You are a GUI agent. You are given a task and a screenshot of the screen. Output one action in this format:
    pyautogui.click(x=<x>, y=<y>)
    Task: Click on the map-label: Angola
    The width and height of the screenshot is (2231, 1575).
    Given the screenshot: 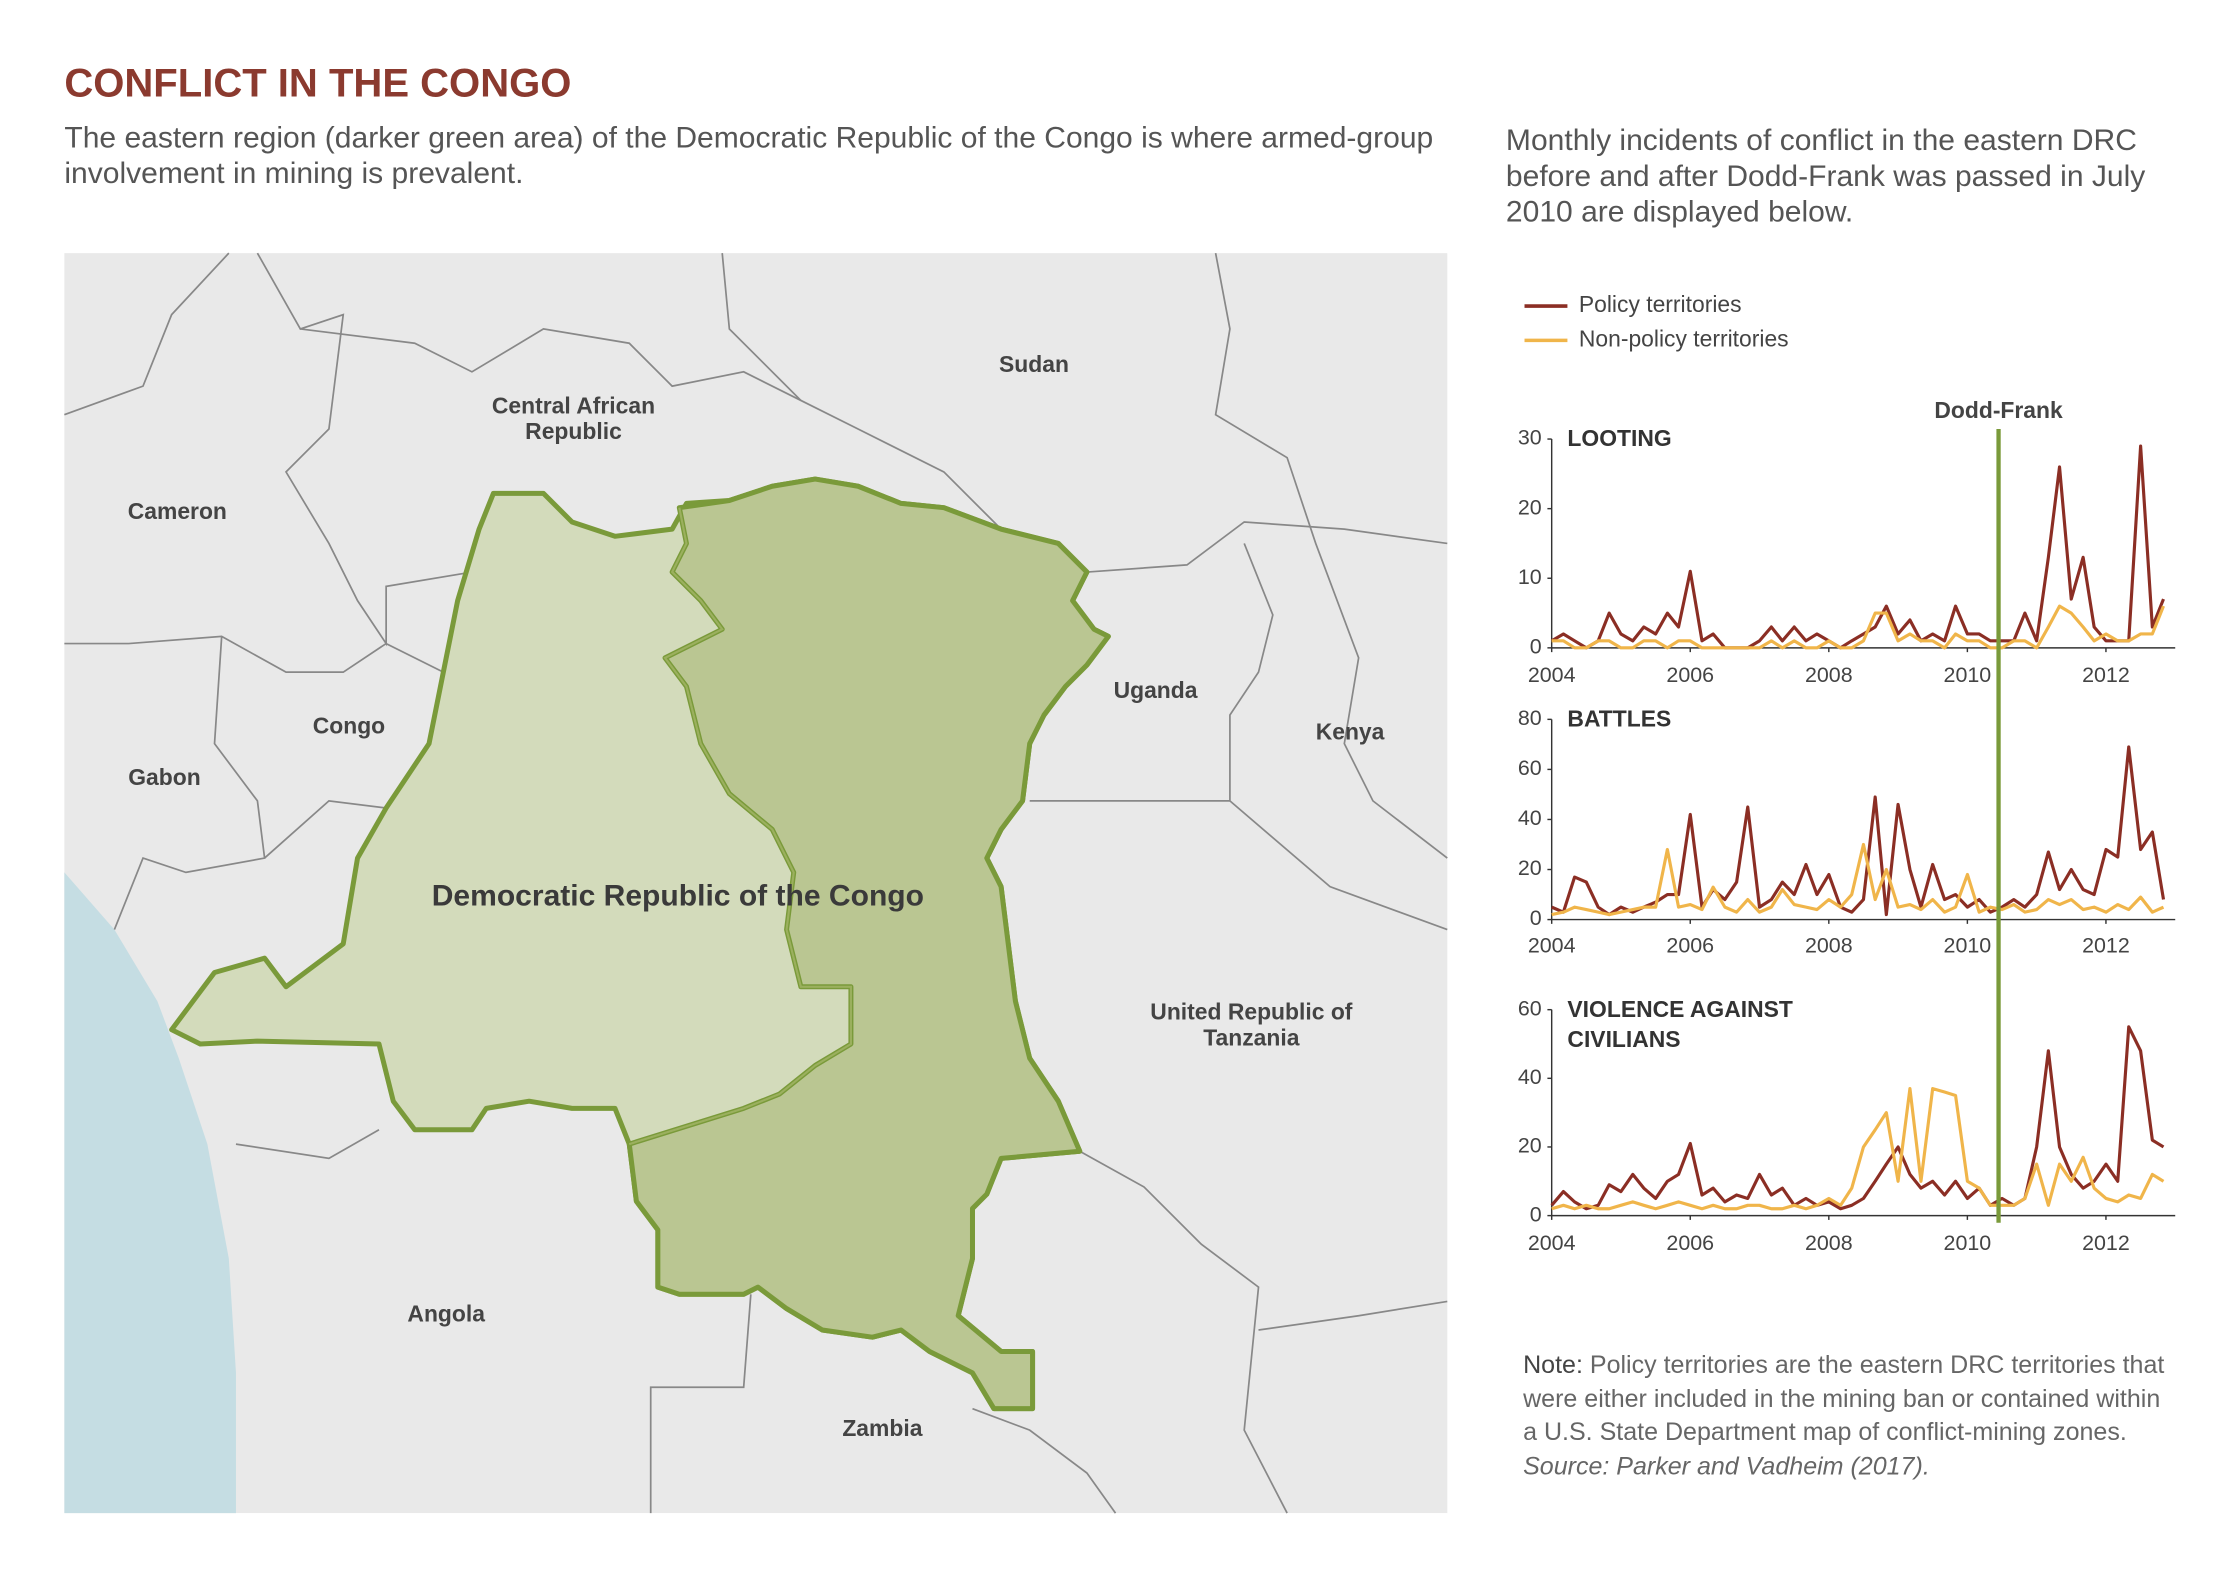 What is the action you would take?
    pyautogui.click(x=446, y=1315)
    